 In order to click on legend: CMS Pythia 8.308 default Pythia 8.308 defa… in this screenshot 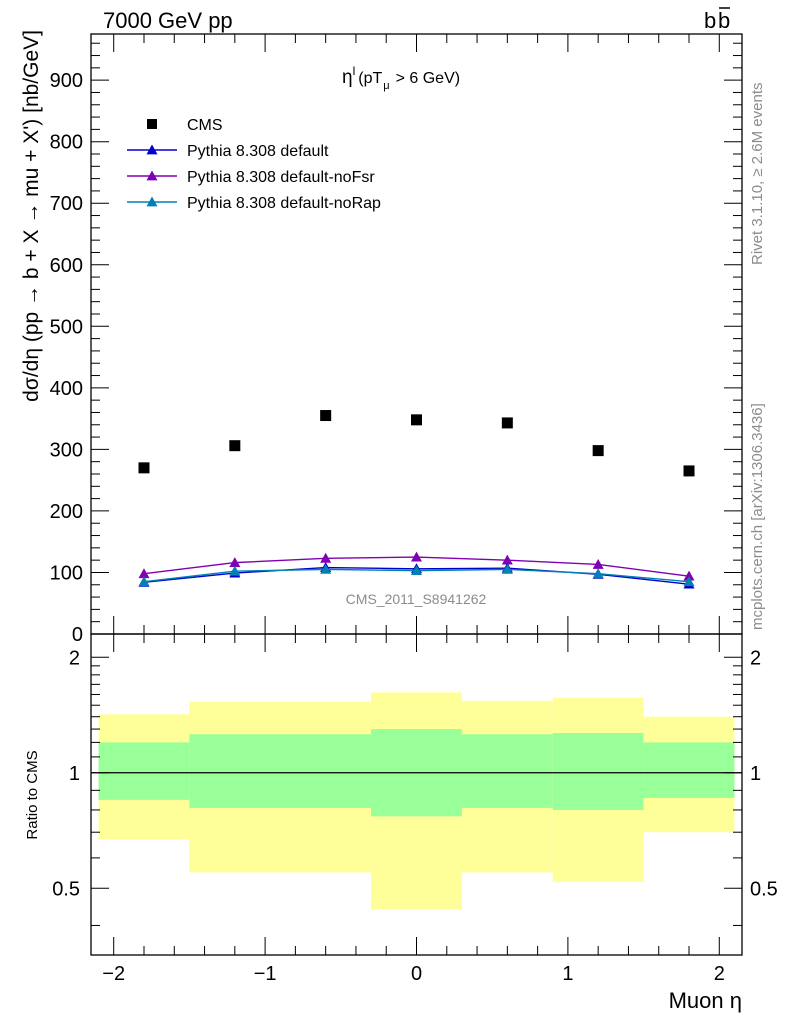, I will do `click(254, 164)`.